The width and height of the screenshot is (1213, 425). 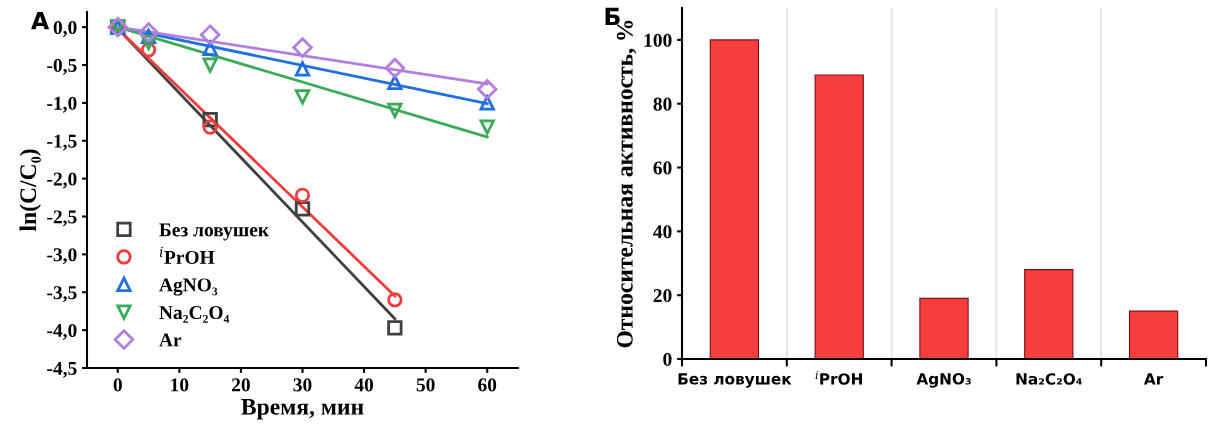 What do you see at coordinates (662, 296) in the screenshot?
I see `y-tick-label: 20` at bounding box center [662, 296].